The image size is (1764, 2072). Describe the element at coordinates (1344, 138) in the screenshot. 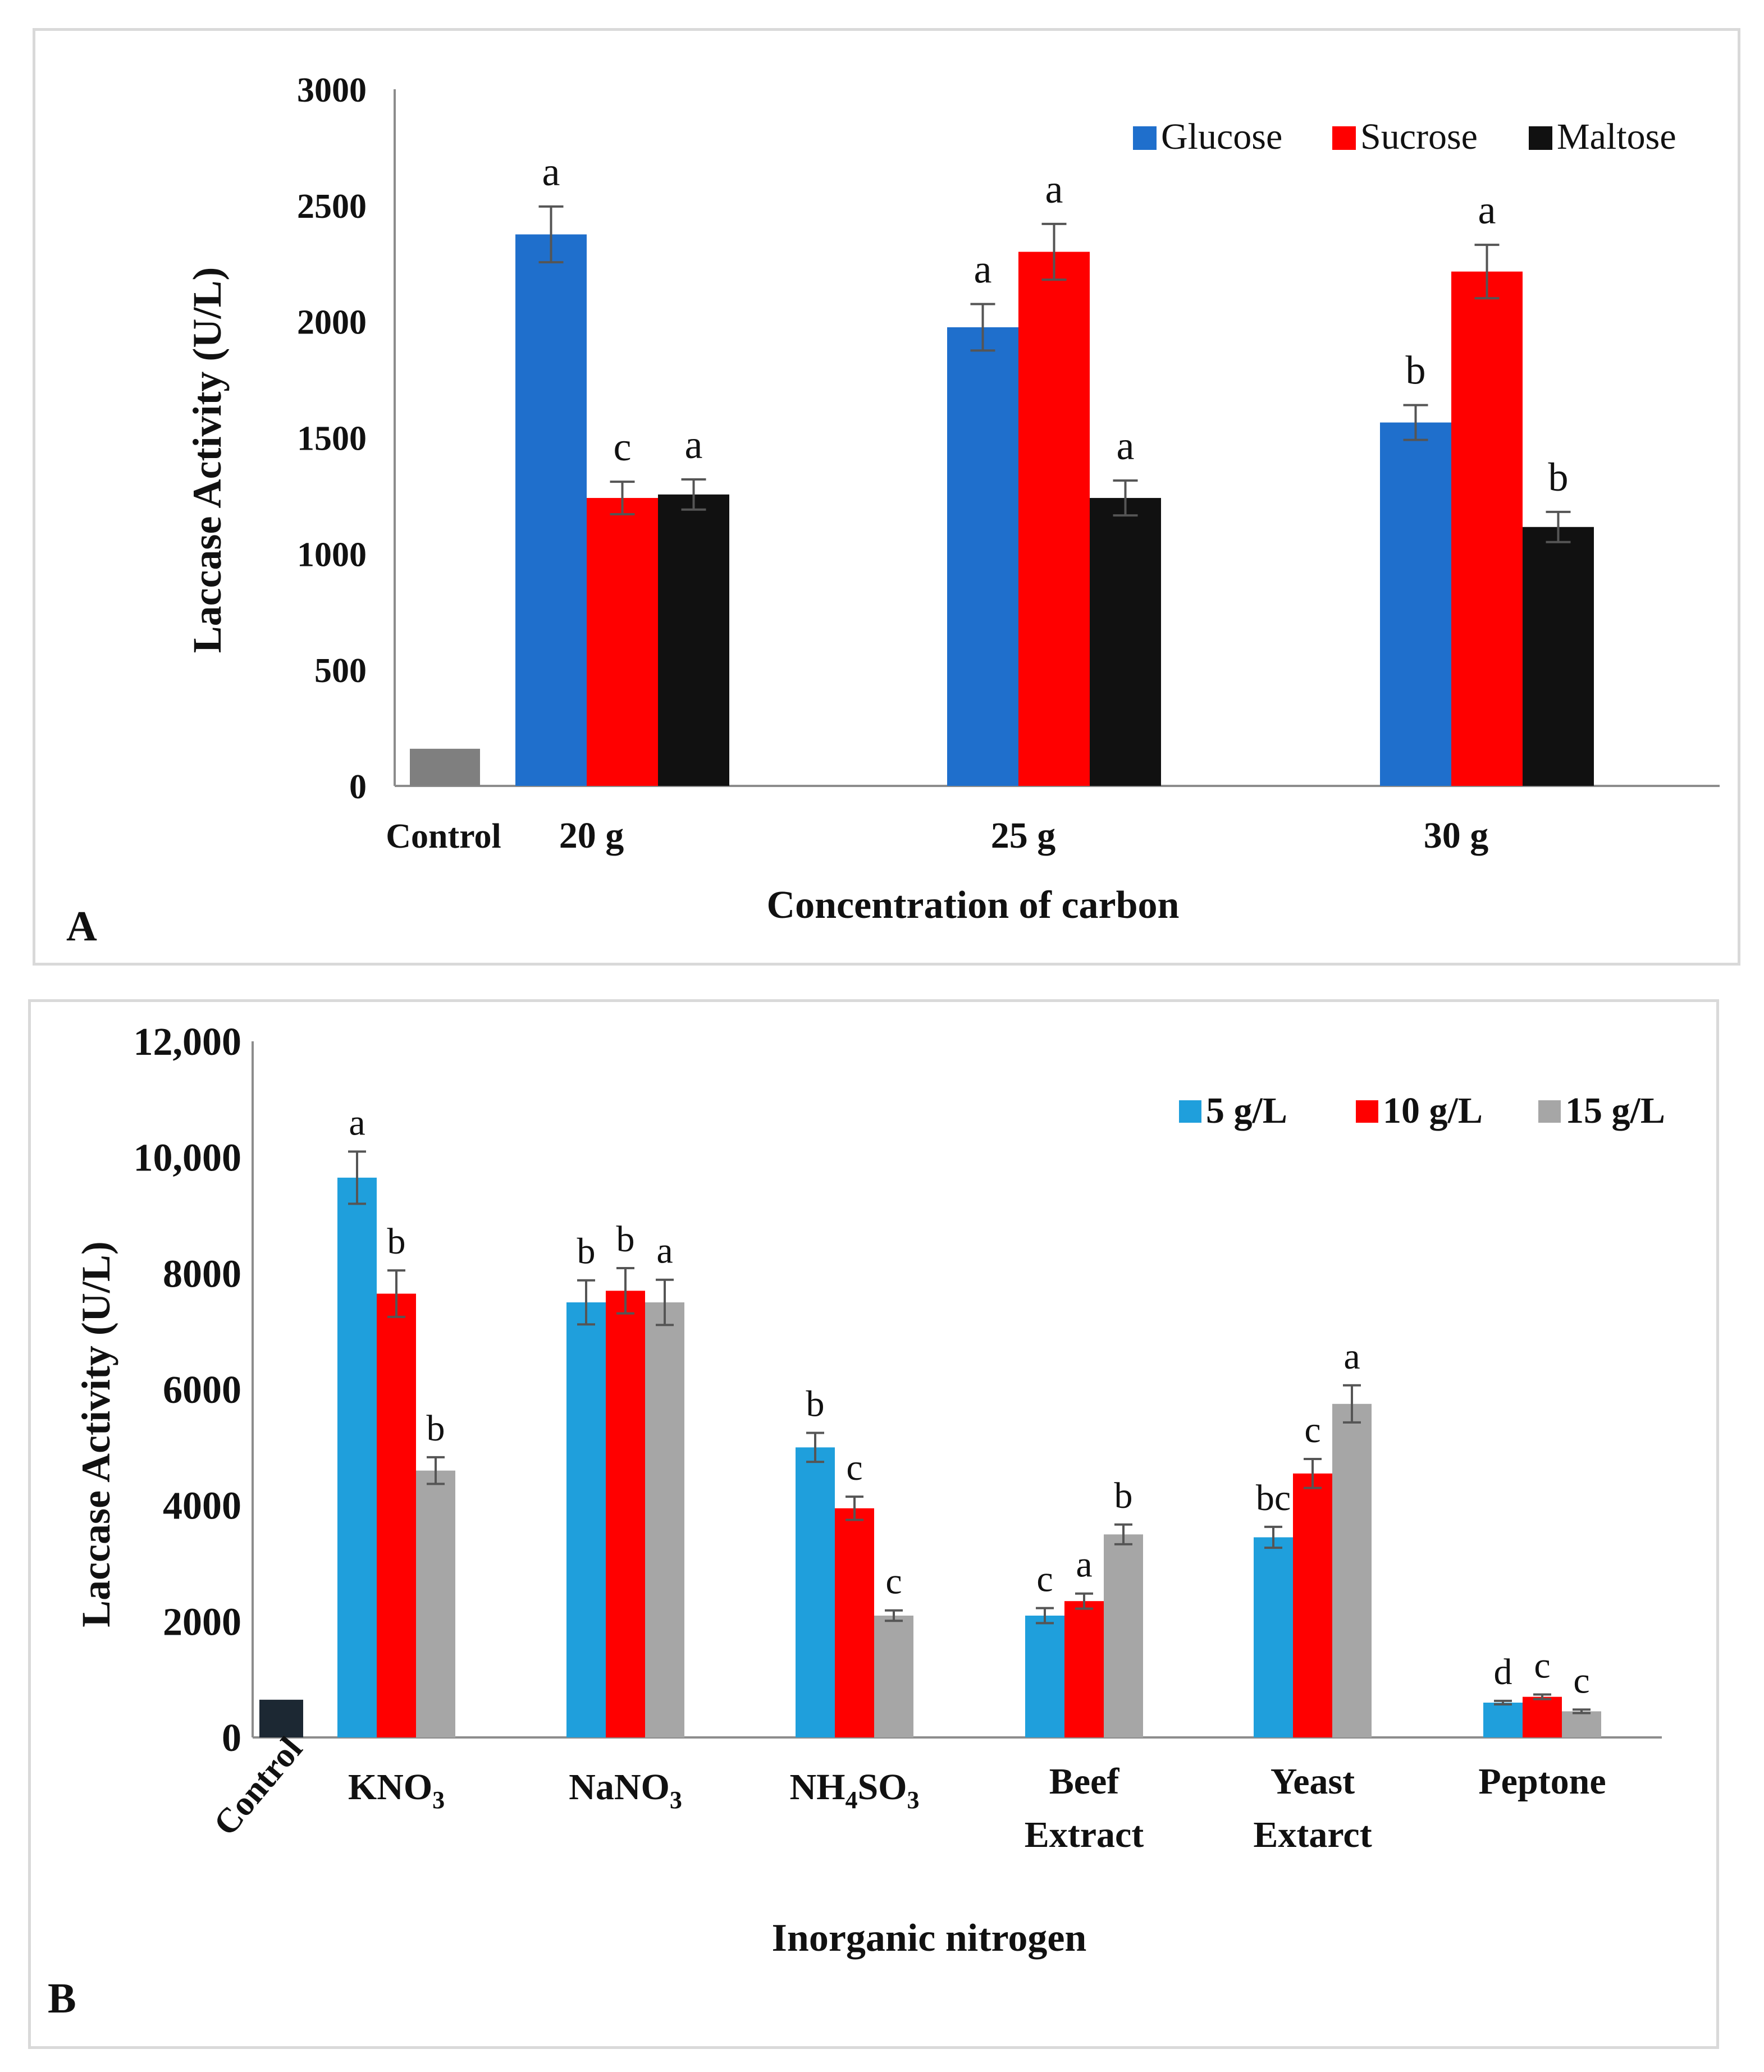

I see `legend-swatch-sucrose` at that location.